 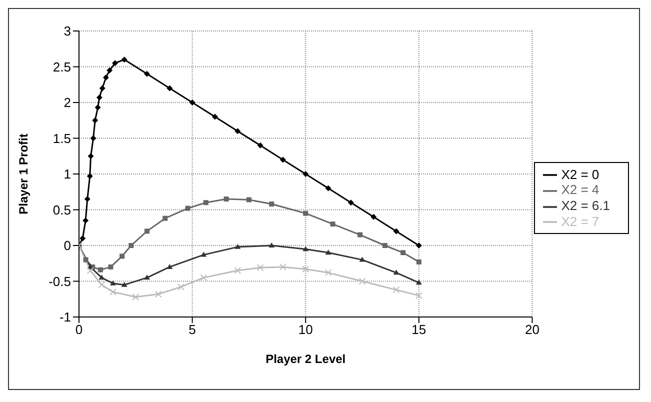 I want to click on y-tick-label: 0.5, so click(x=61, y=210).